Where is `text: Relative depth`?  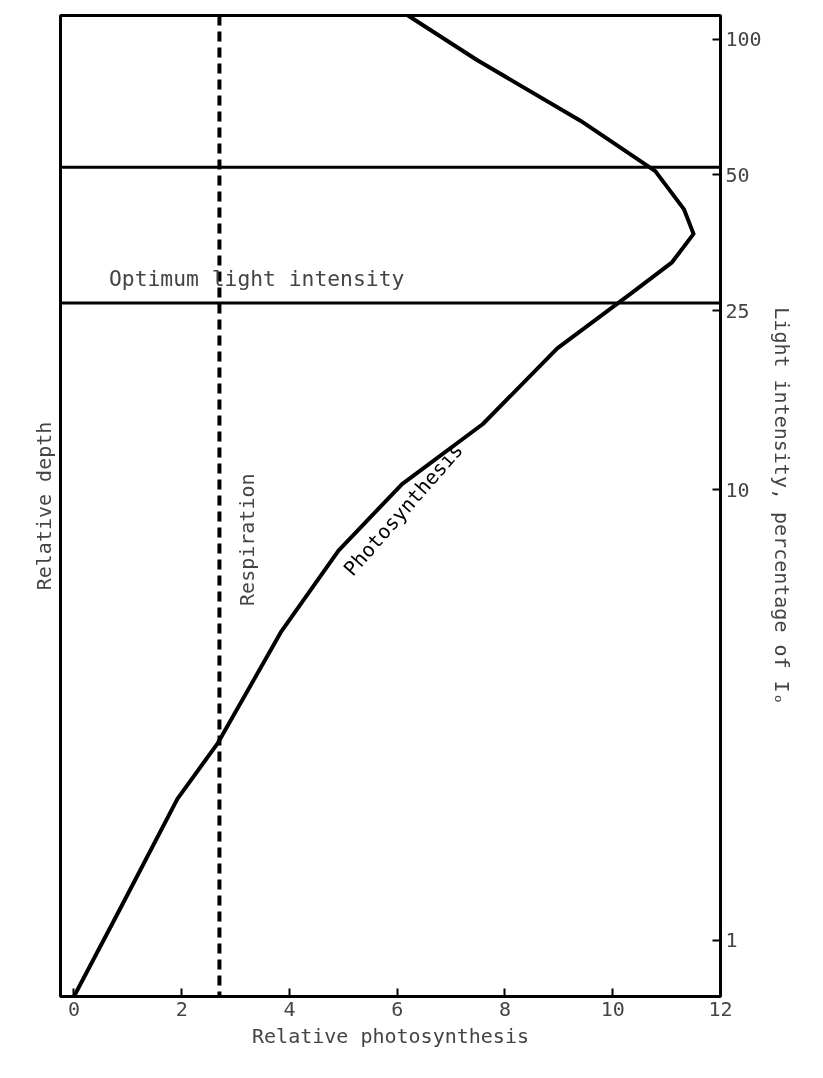
text: Relative depth is located at coordinates (43, 506).